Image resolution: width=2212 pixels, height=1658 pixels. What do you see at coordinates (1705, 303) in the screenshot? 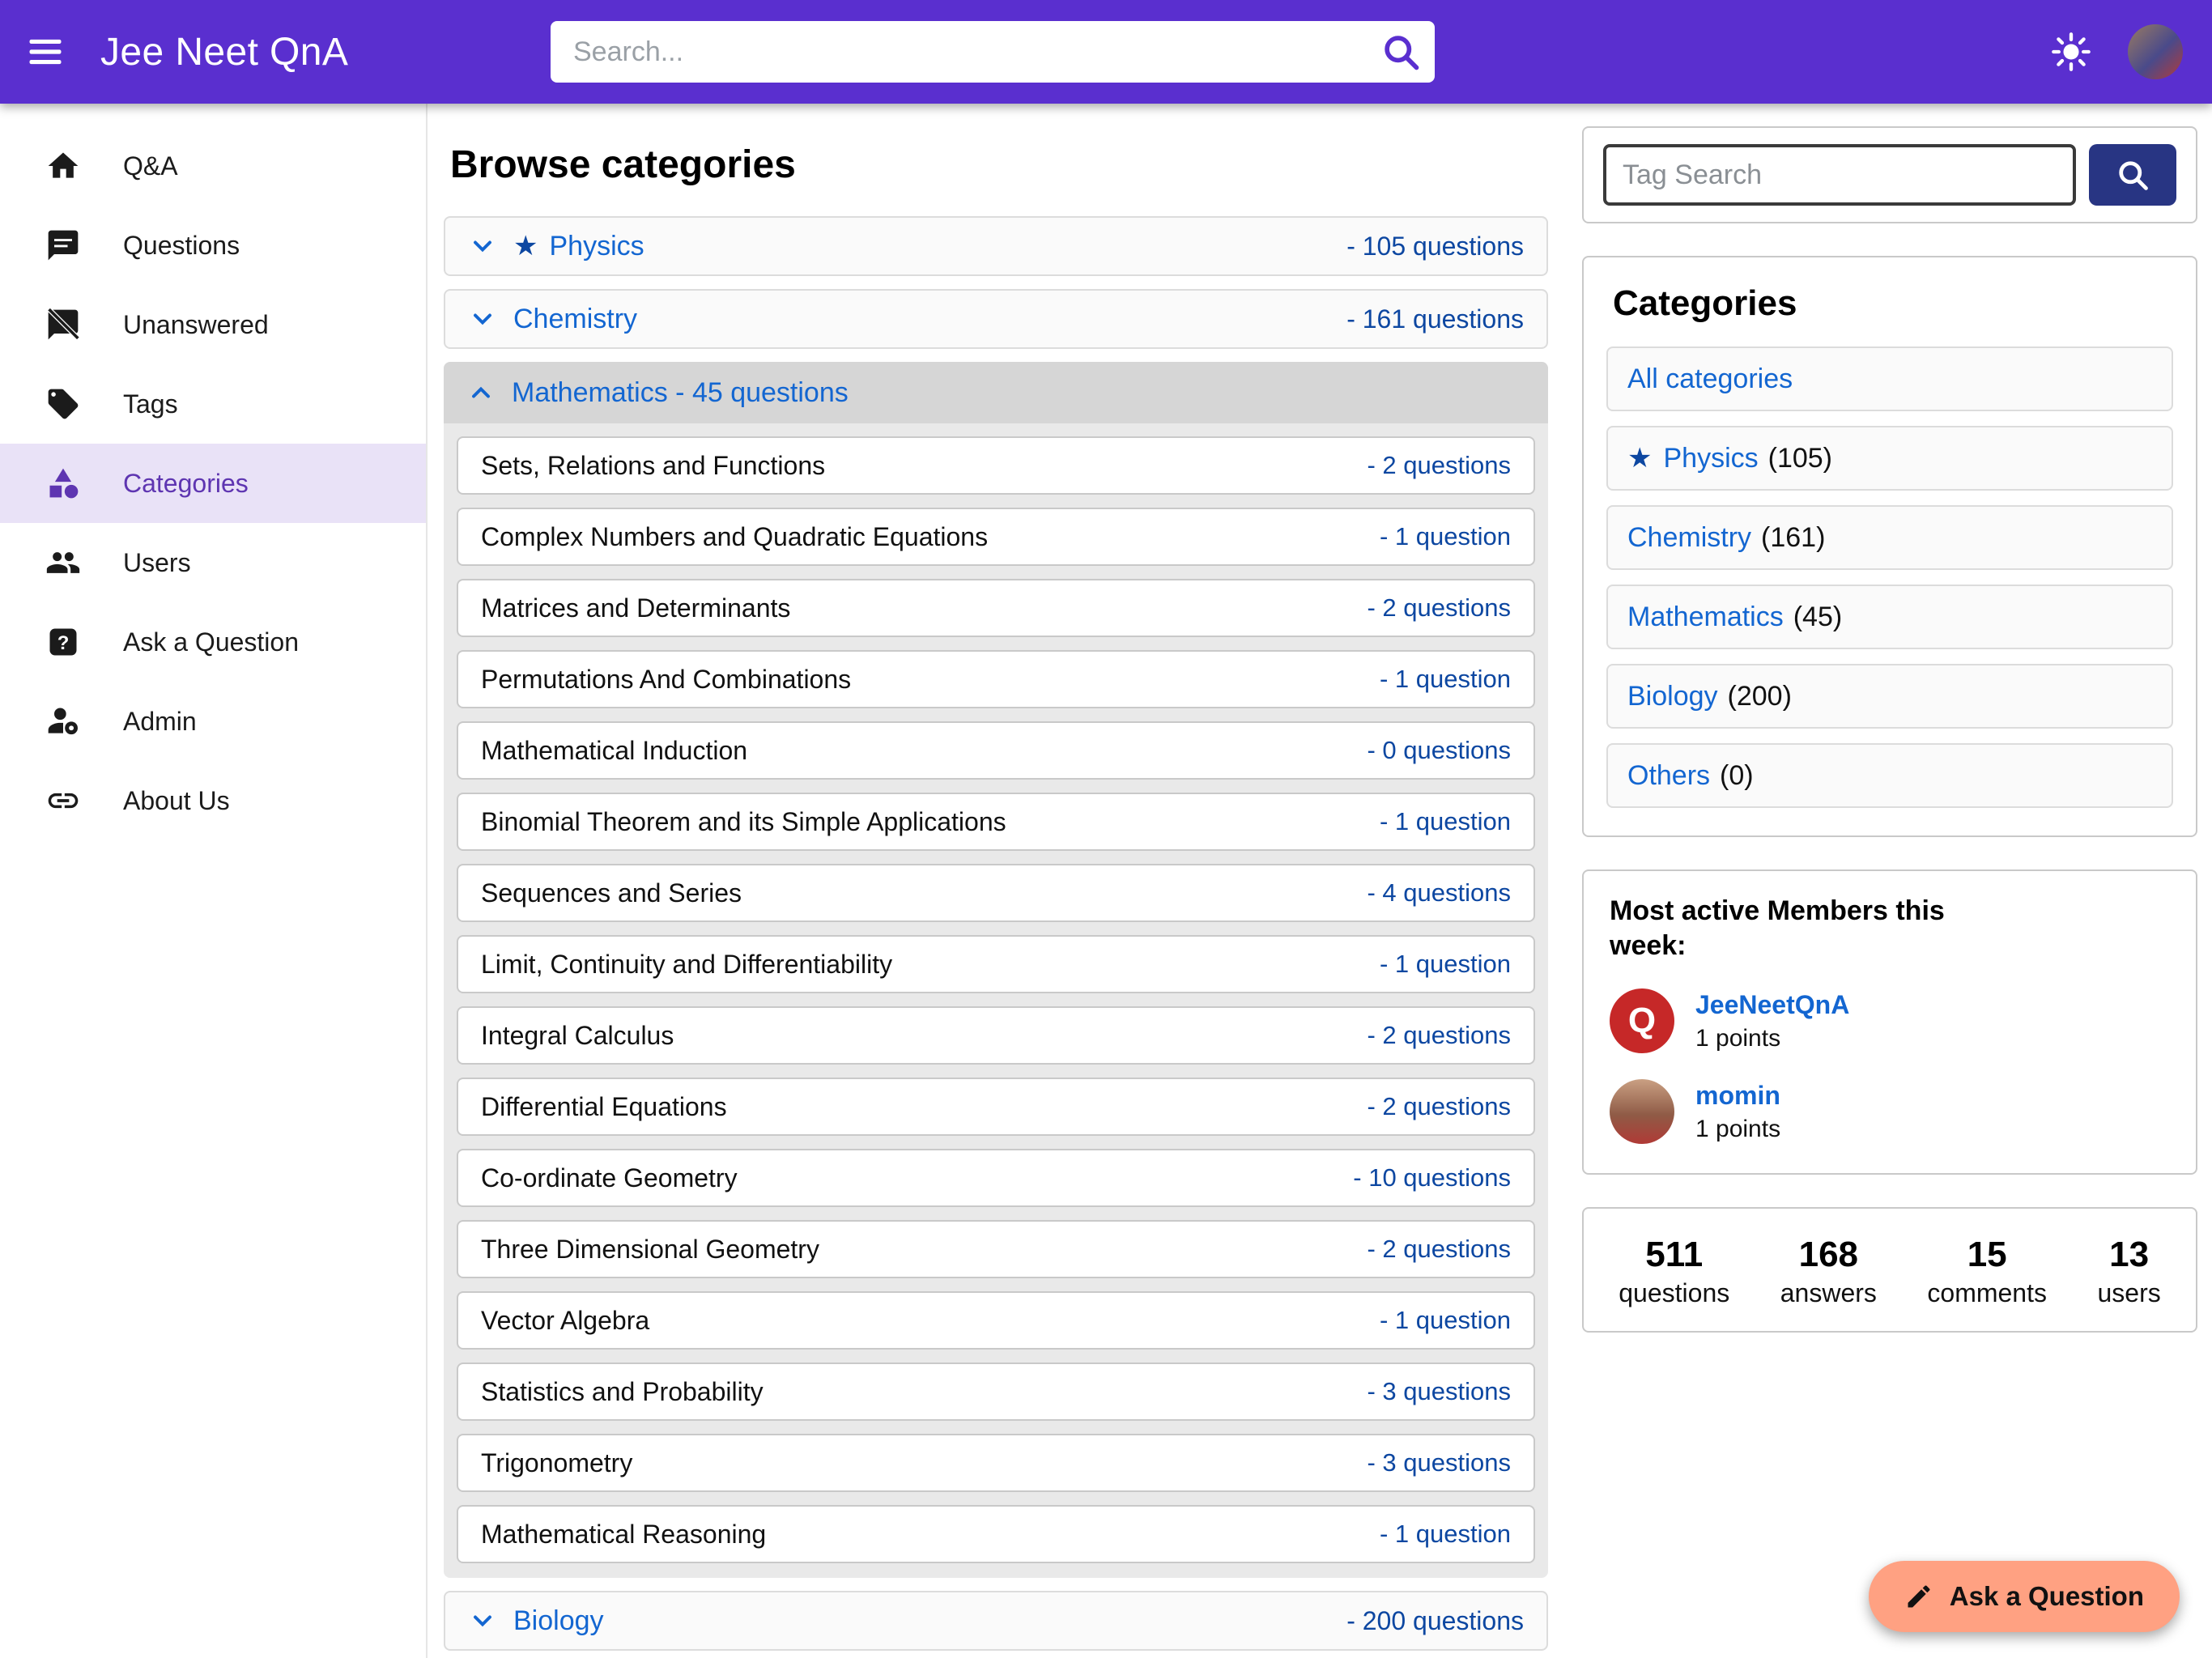
I see `categories-card-title: Categories` at bounding box center [1705, 303].